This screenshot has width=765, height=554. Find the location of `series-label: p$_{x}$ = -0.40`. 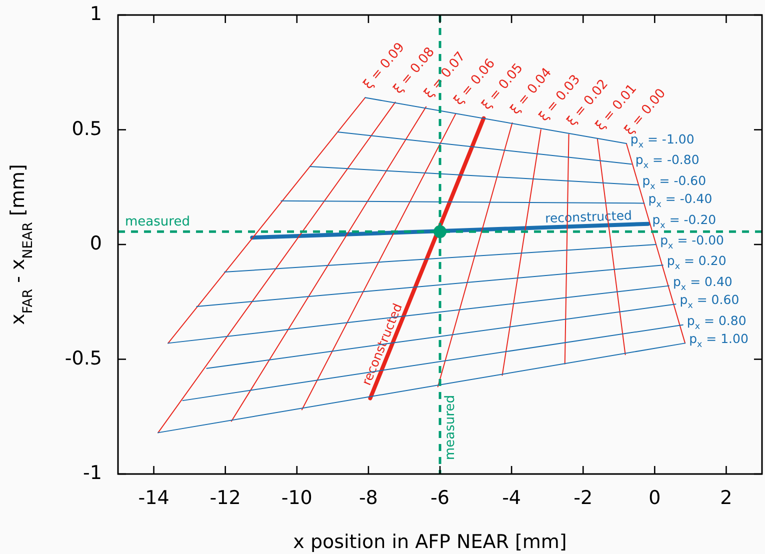

series-label: p$_{x}$ = -0.40 is located at coordinates (680, 201).